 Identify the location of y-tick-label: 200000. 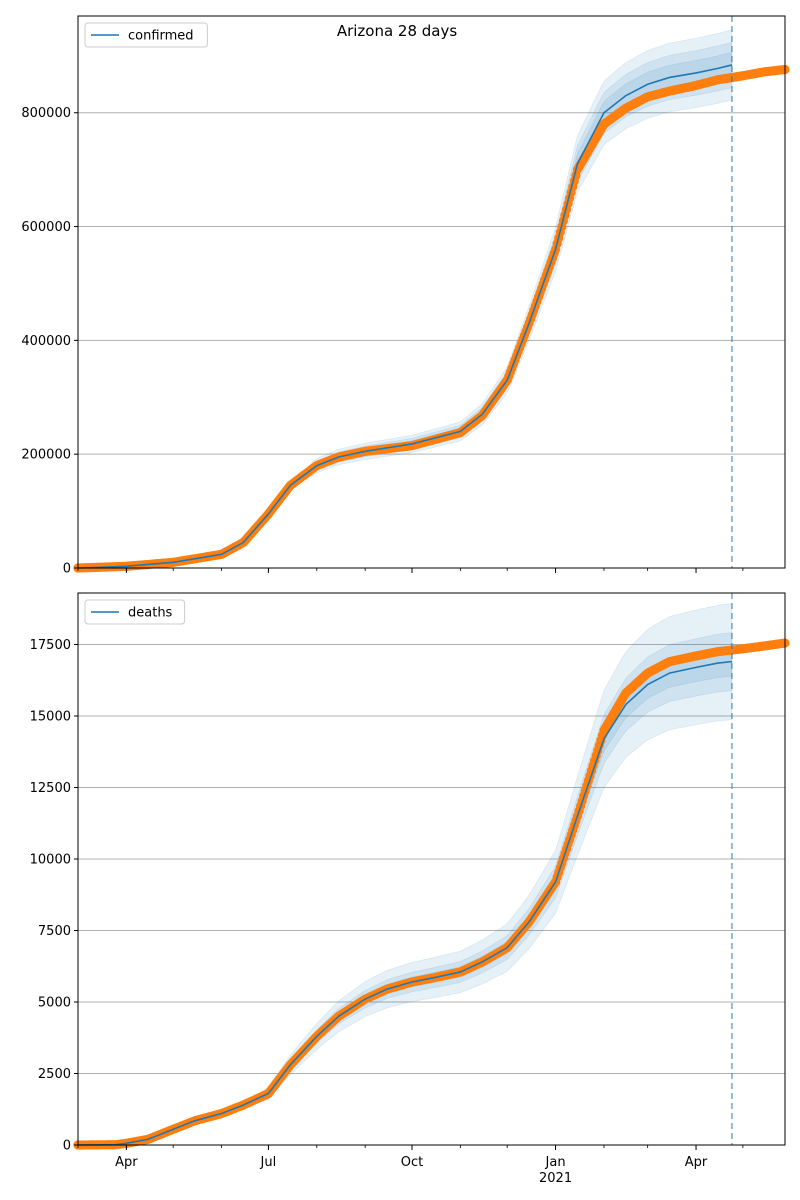
(46, 455).